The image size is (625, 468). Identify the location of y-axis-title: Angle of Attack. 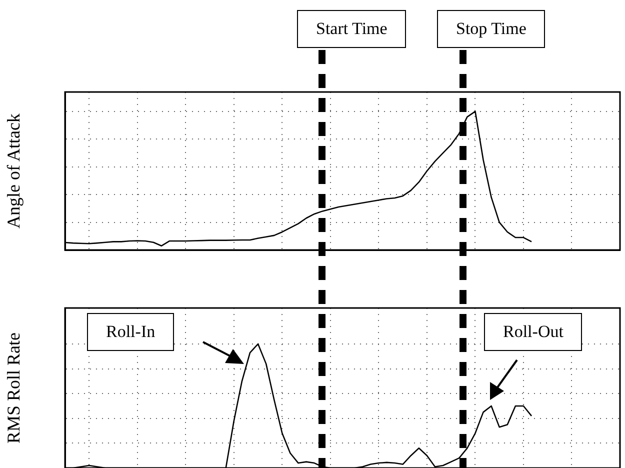
(14, 171).